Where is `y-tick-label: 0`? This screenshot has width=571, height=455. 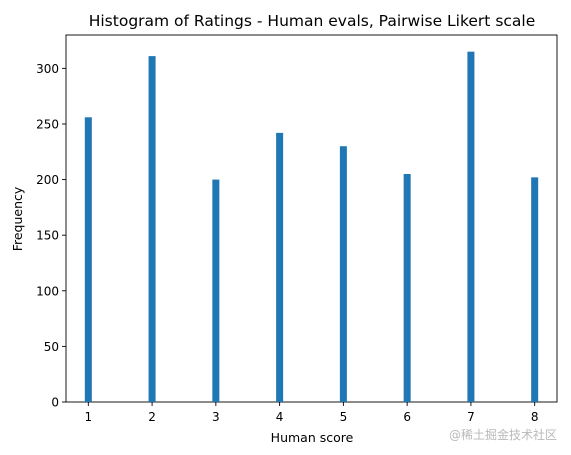
y-tick-label: 0 is located at coordinates (55, 403).